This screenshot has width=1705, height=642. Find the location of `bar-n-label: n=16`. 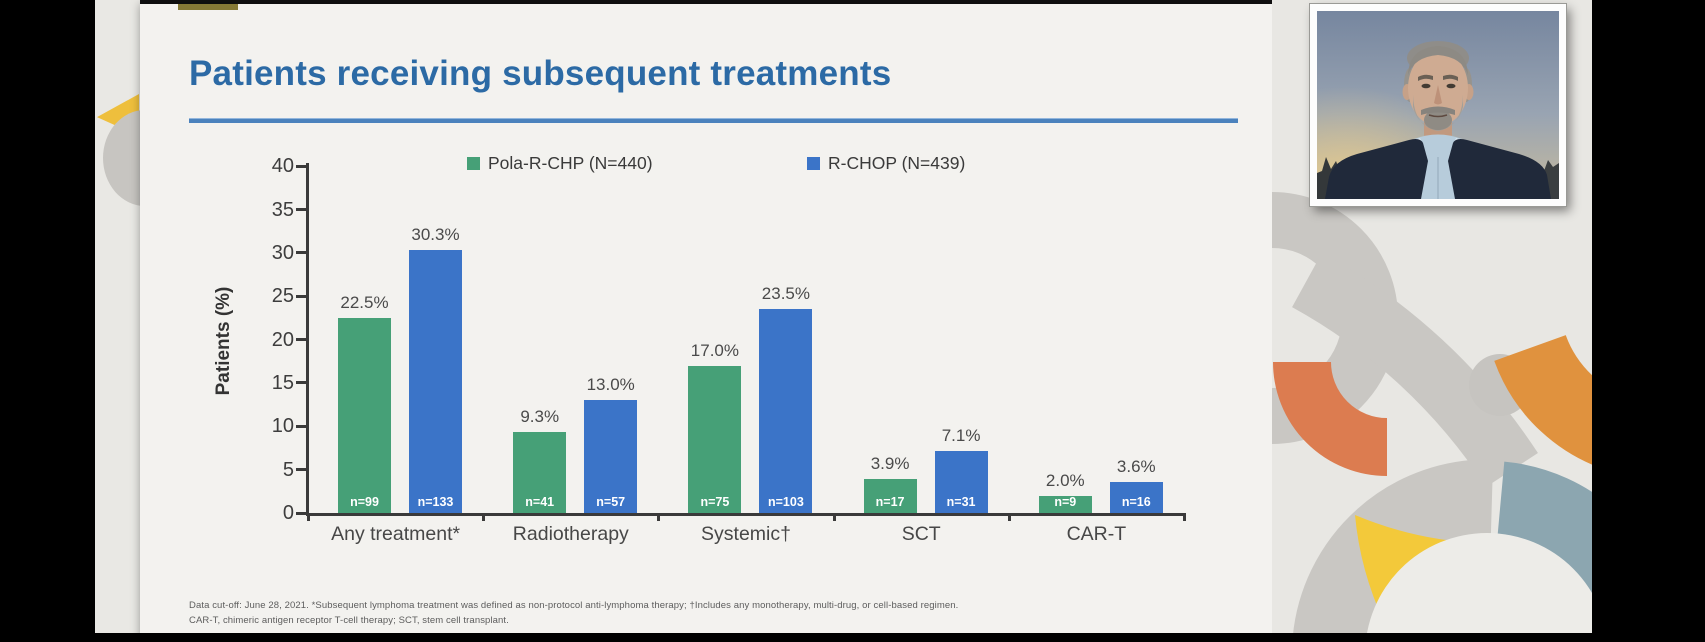

bar-n-label: n=16 is located at coordinates (1136, 502).